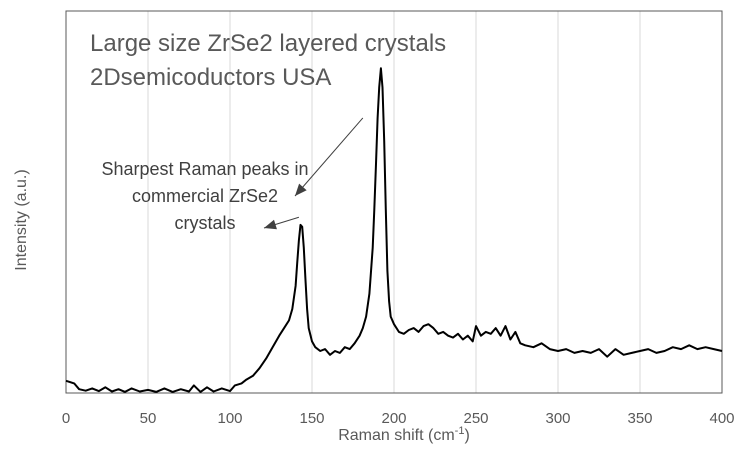 The height and width of the screenshot is (449, 750). What do you see at coordinates (396, 435) in the screenshot?
I see `x-axis-title-text: Raman shift (cm` at bounding box center [396, 435].